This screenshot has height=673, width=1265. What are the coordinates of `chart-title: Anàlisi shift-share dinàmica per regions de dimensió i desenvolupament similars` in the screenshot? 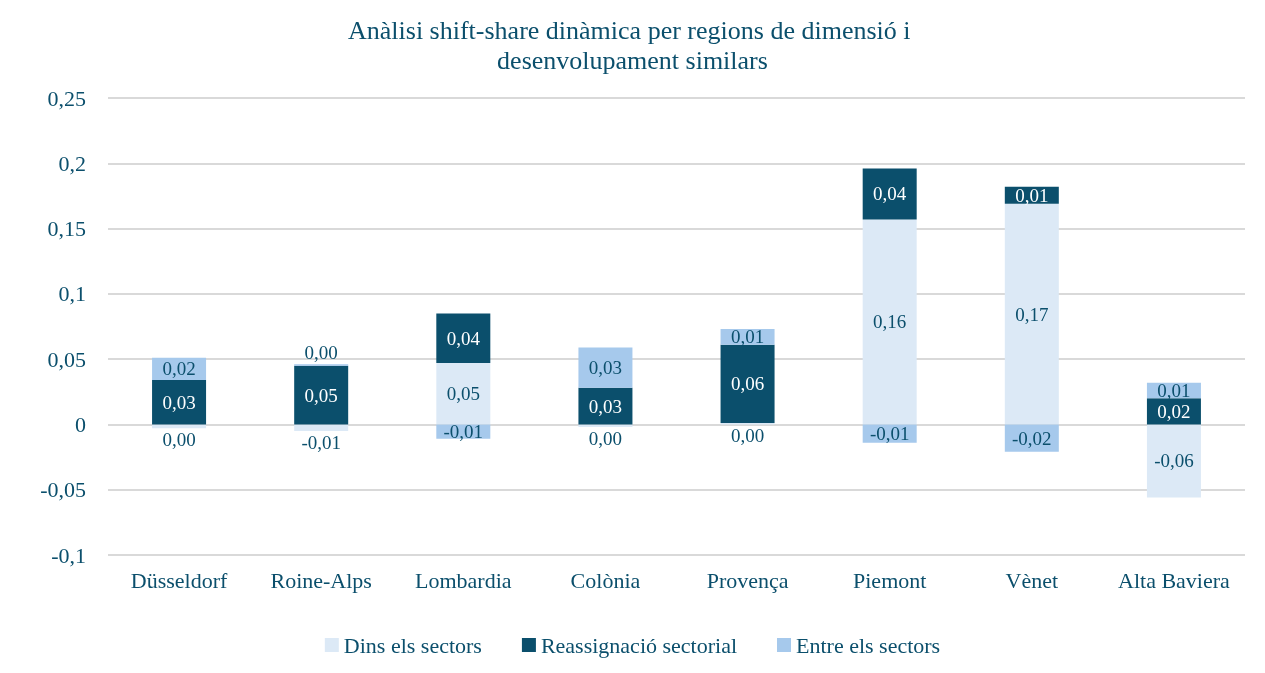 It's located at (632, 45).